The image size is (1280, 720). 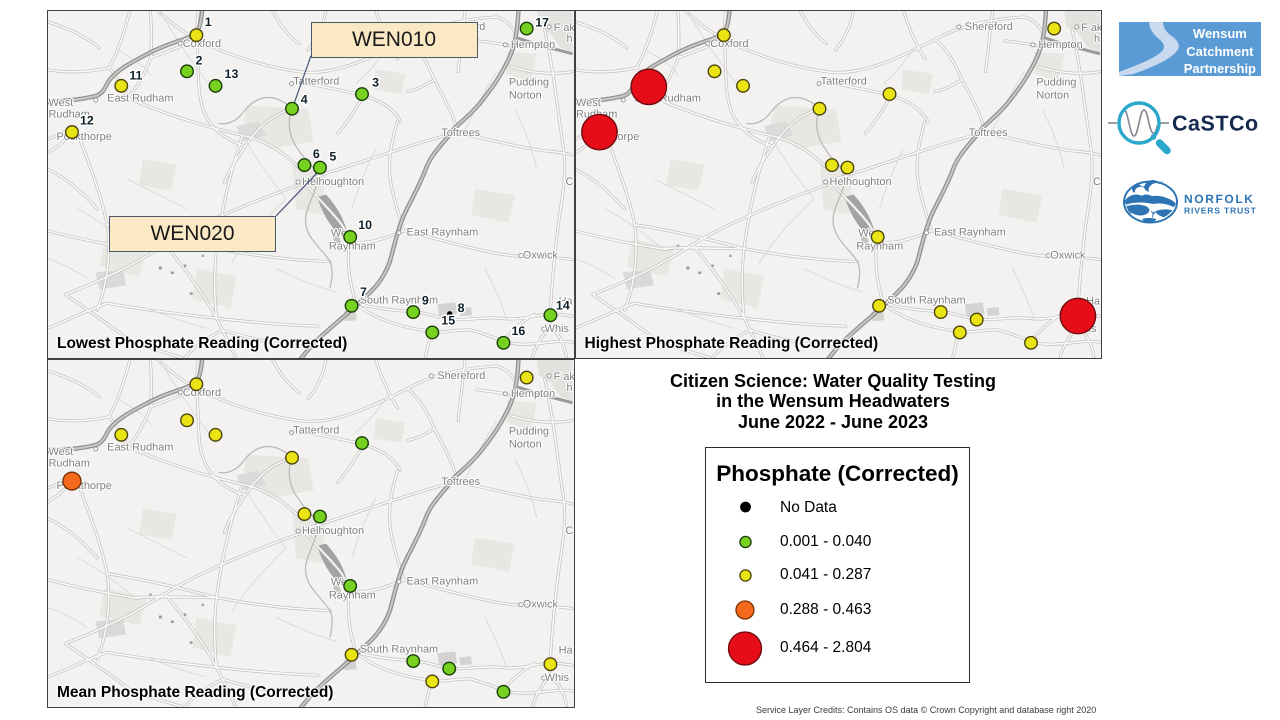 I want to click on svg-text: 12, so click(x=87, y=120).